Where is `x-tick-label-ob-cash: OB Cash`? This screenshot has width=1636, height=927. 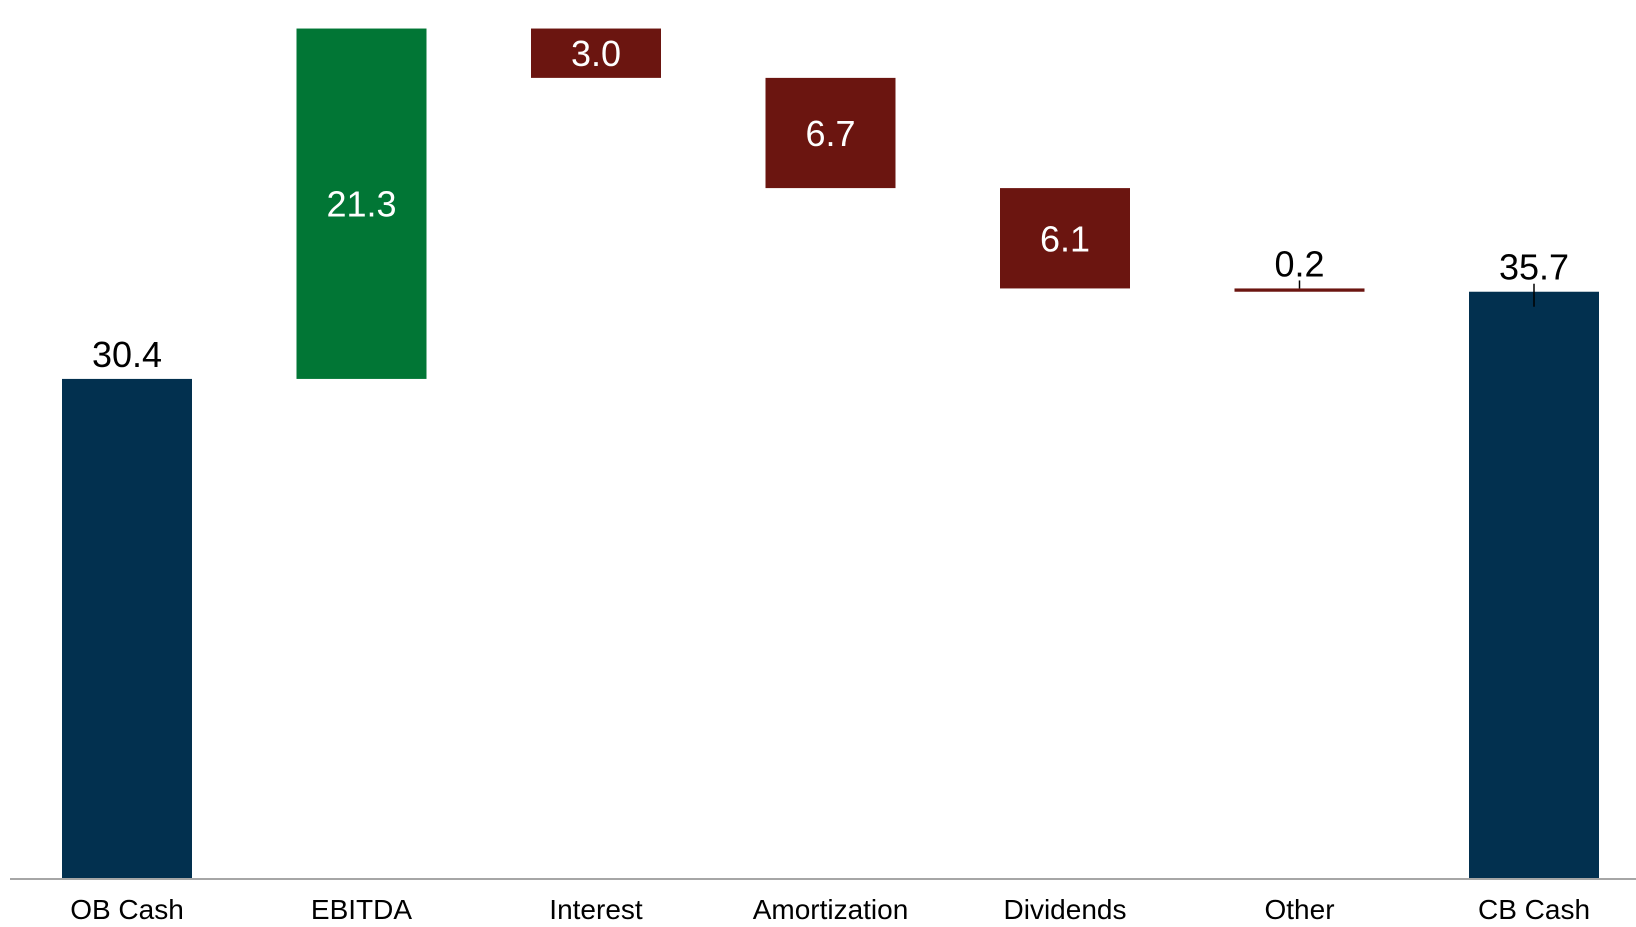 x-tick-label-ob-cash: OB Cash is located at coordinates (127, 908).